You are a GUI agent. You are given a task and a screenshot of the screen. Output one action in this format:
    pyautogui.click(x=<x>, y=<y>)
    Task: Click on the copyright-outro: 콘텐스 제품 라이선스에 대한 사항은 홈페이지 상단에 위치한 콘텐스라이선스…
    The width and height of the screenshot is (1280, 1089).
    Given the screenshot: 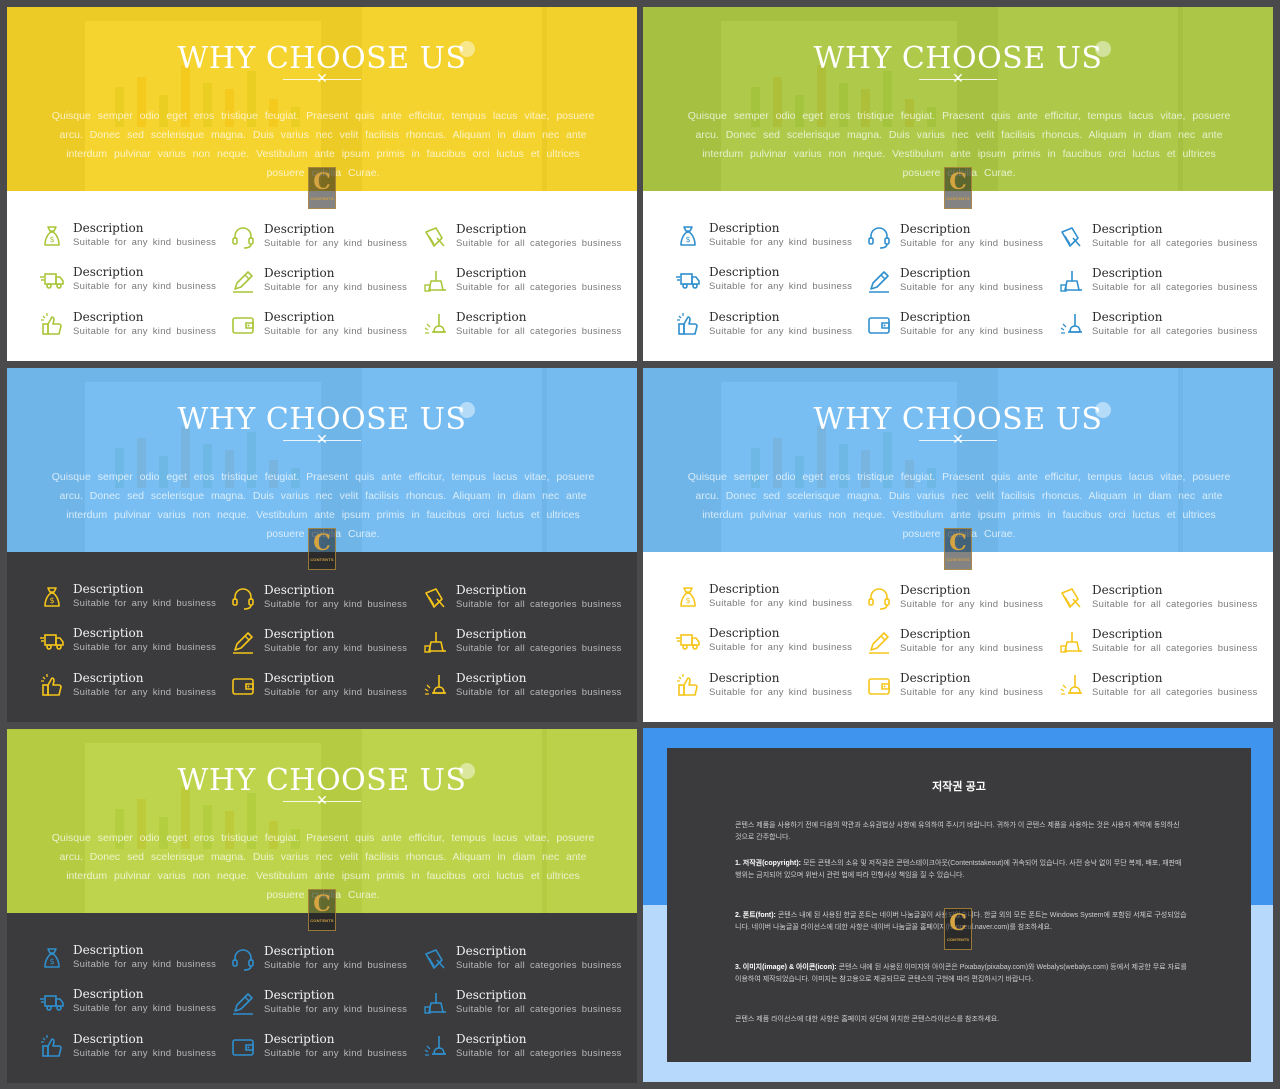 What is the action you would take?
    pyautogui.click(x=867, y=1019)
    